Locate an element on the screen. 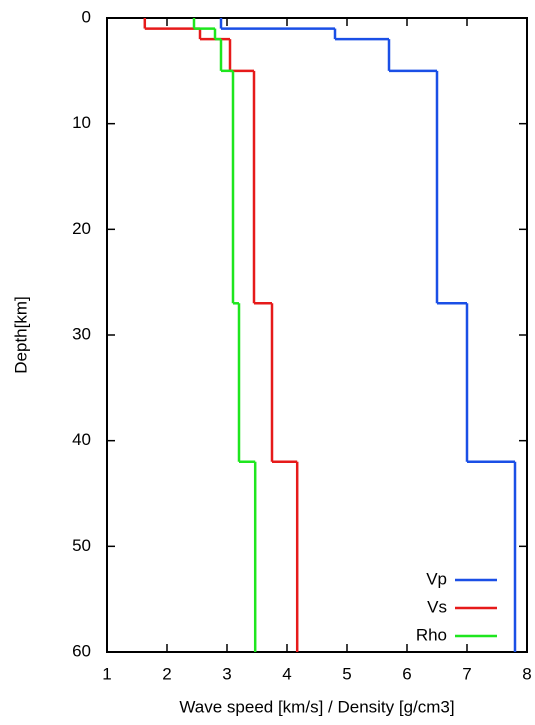 The height and width of the screenshot is (725, 535). legend-label: Rho is located at coordinates (431, 634).